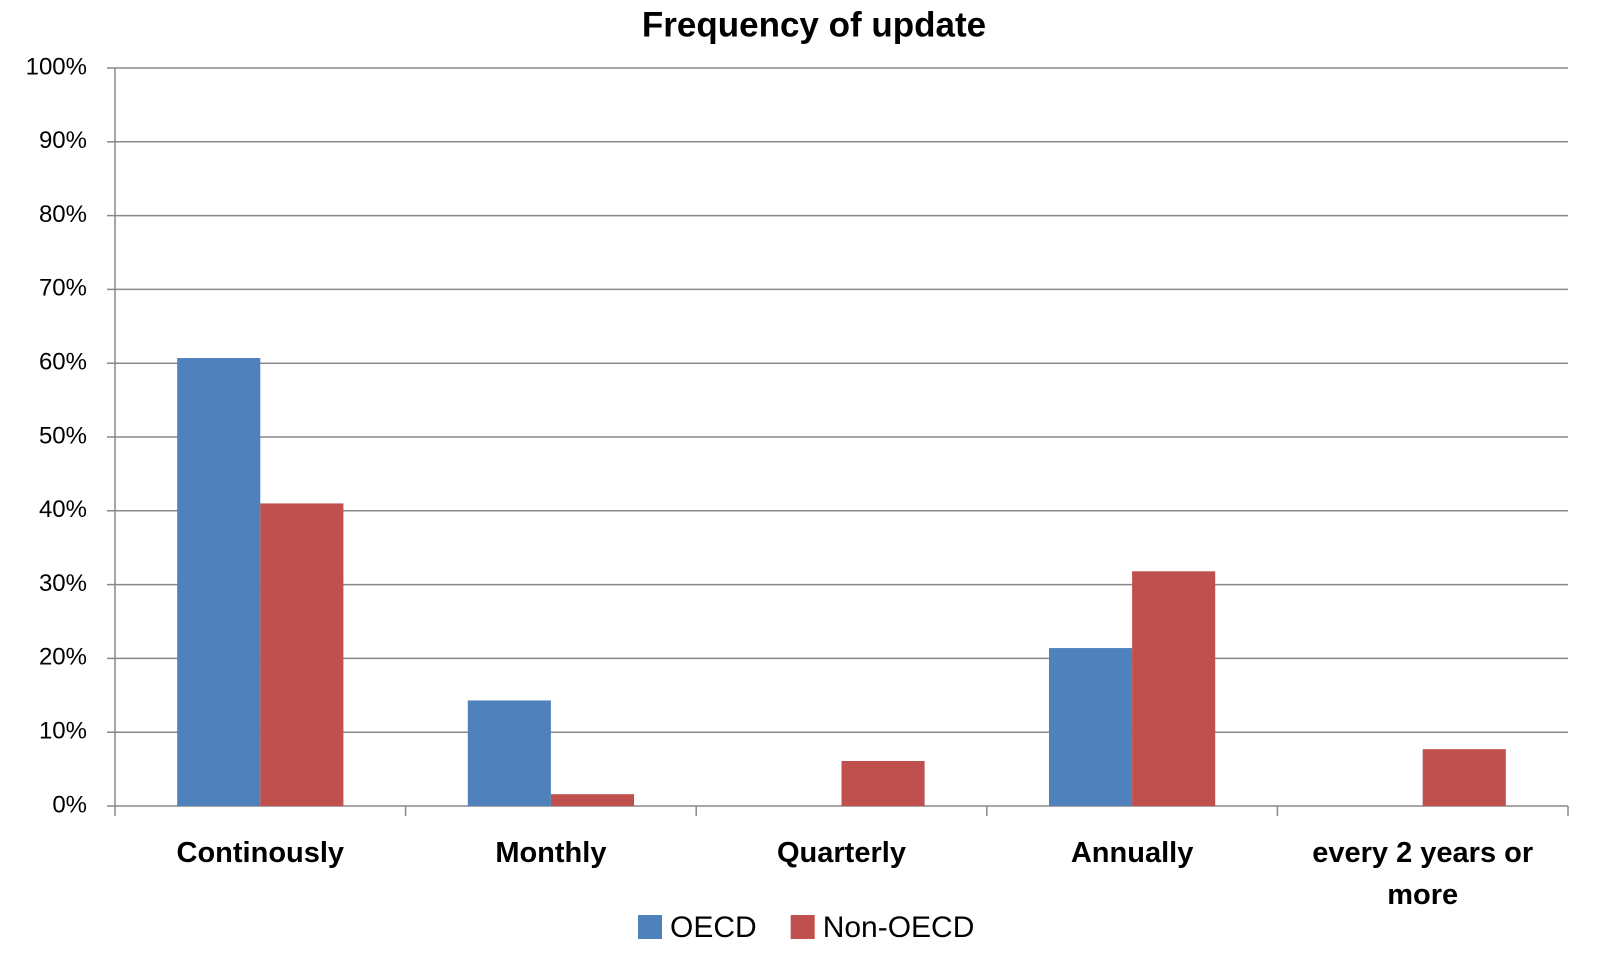  Describe the element at coordinates (63, 140) in the screenshot. I see `y-tick-label: 90%` at that location.